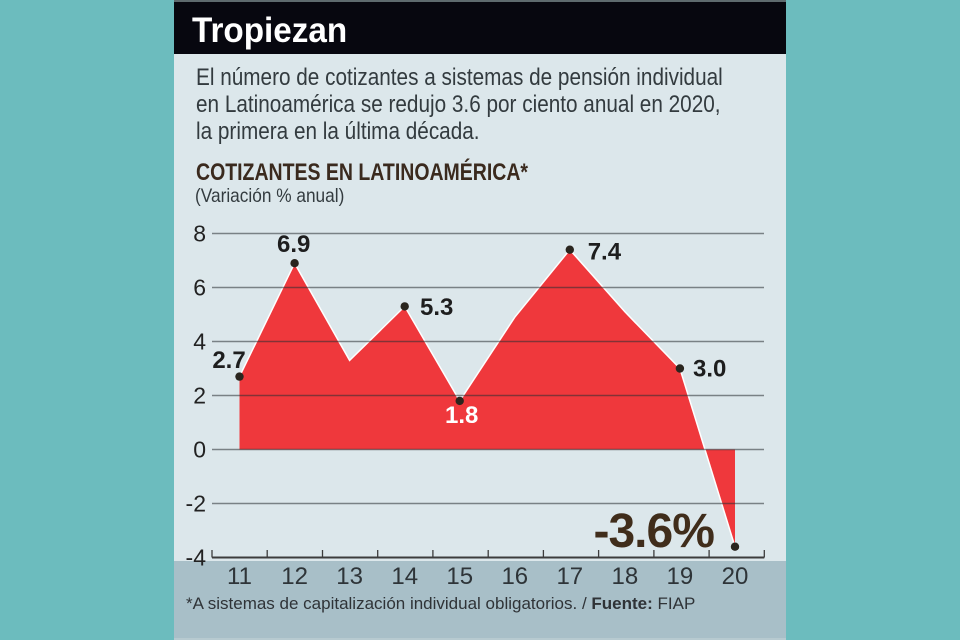 This screenshot has width=960, height=640. Describe the element at coordinates (461, 415) in the screenshot. I see `svg-text: 1.8` at that location.